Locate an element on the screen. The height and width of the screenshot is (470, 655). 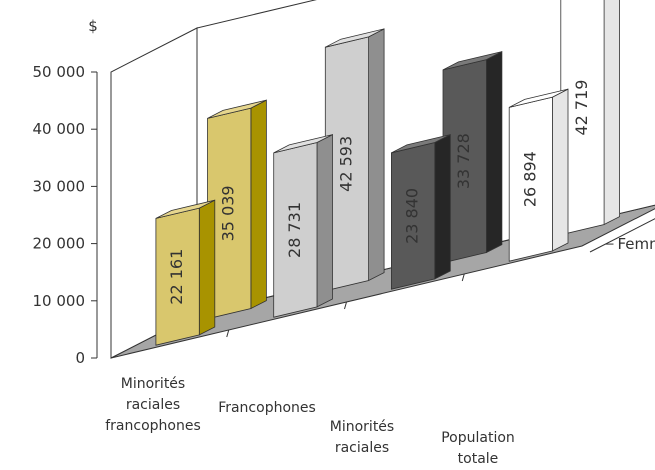
y-tick-label: 40 000 is located at coordinates (59, 129).